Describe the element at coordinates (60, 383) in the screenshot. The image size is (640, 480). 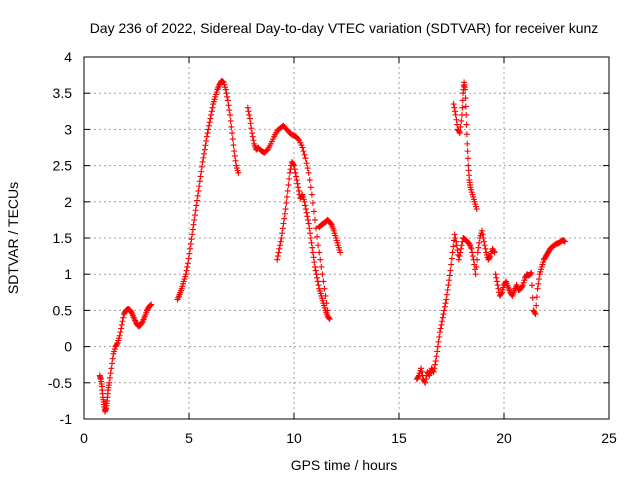
I see `y-tick-label: -0.5` at that location.